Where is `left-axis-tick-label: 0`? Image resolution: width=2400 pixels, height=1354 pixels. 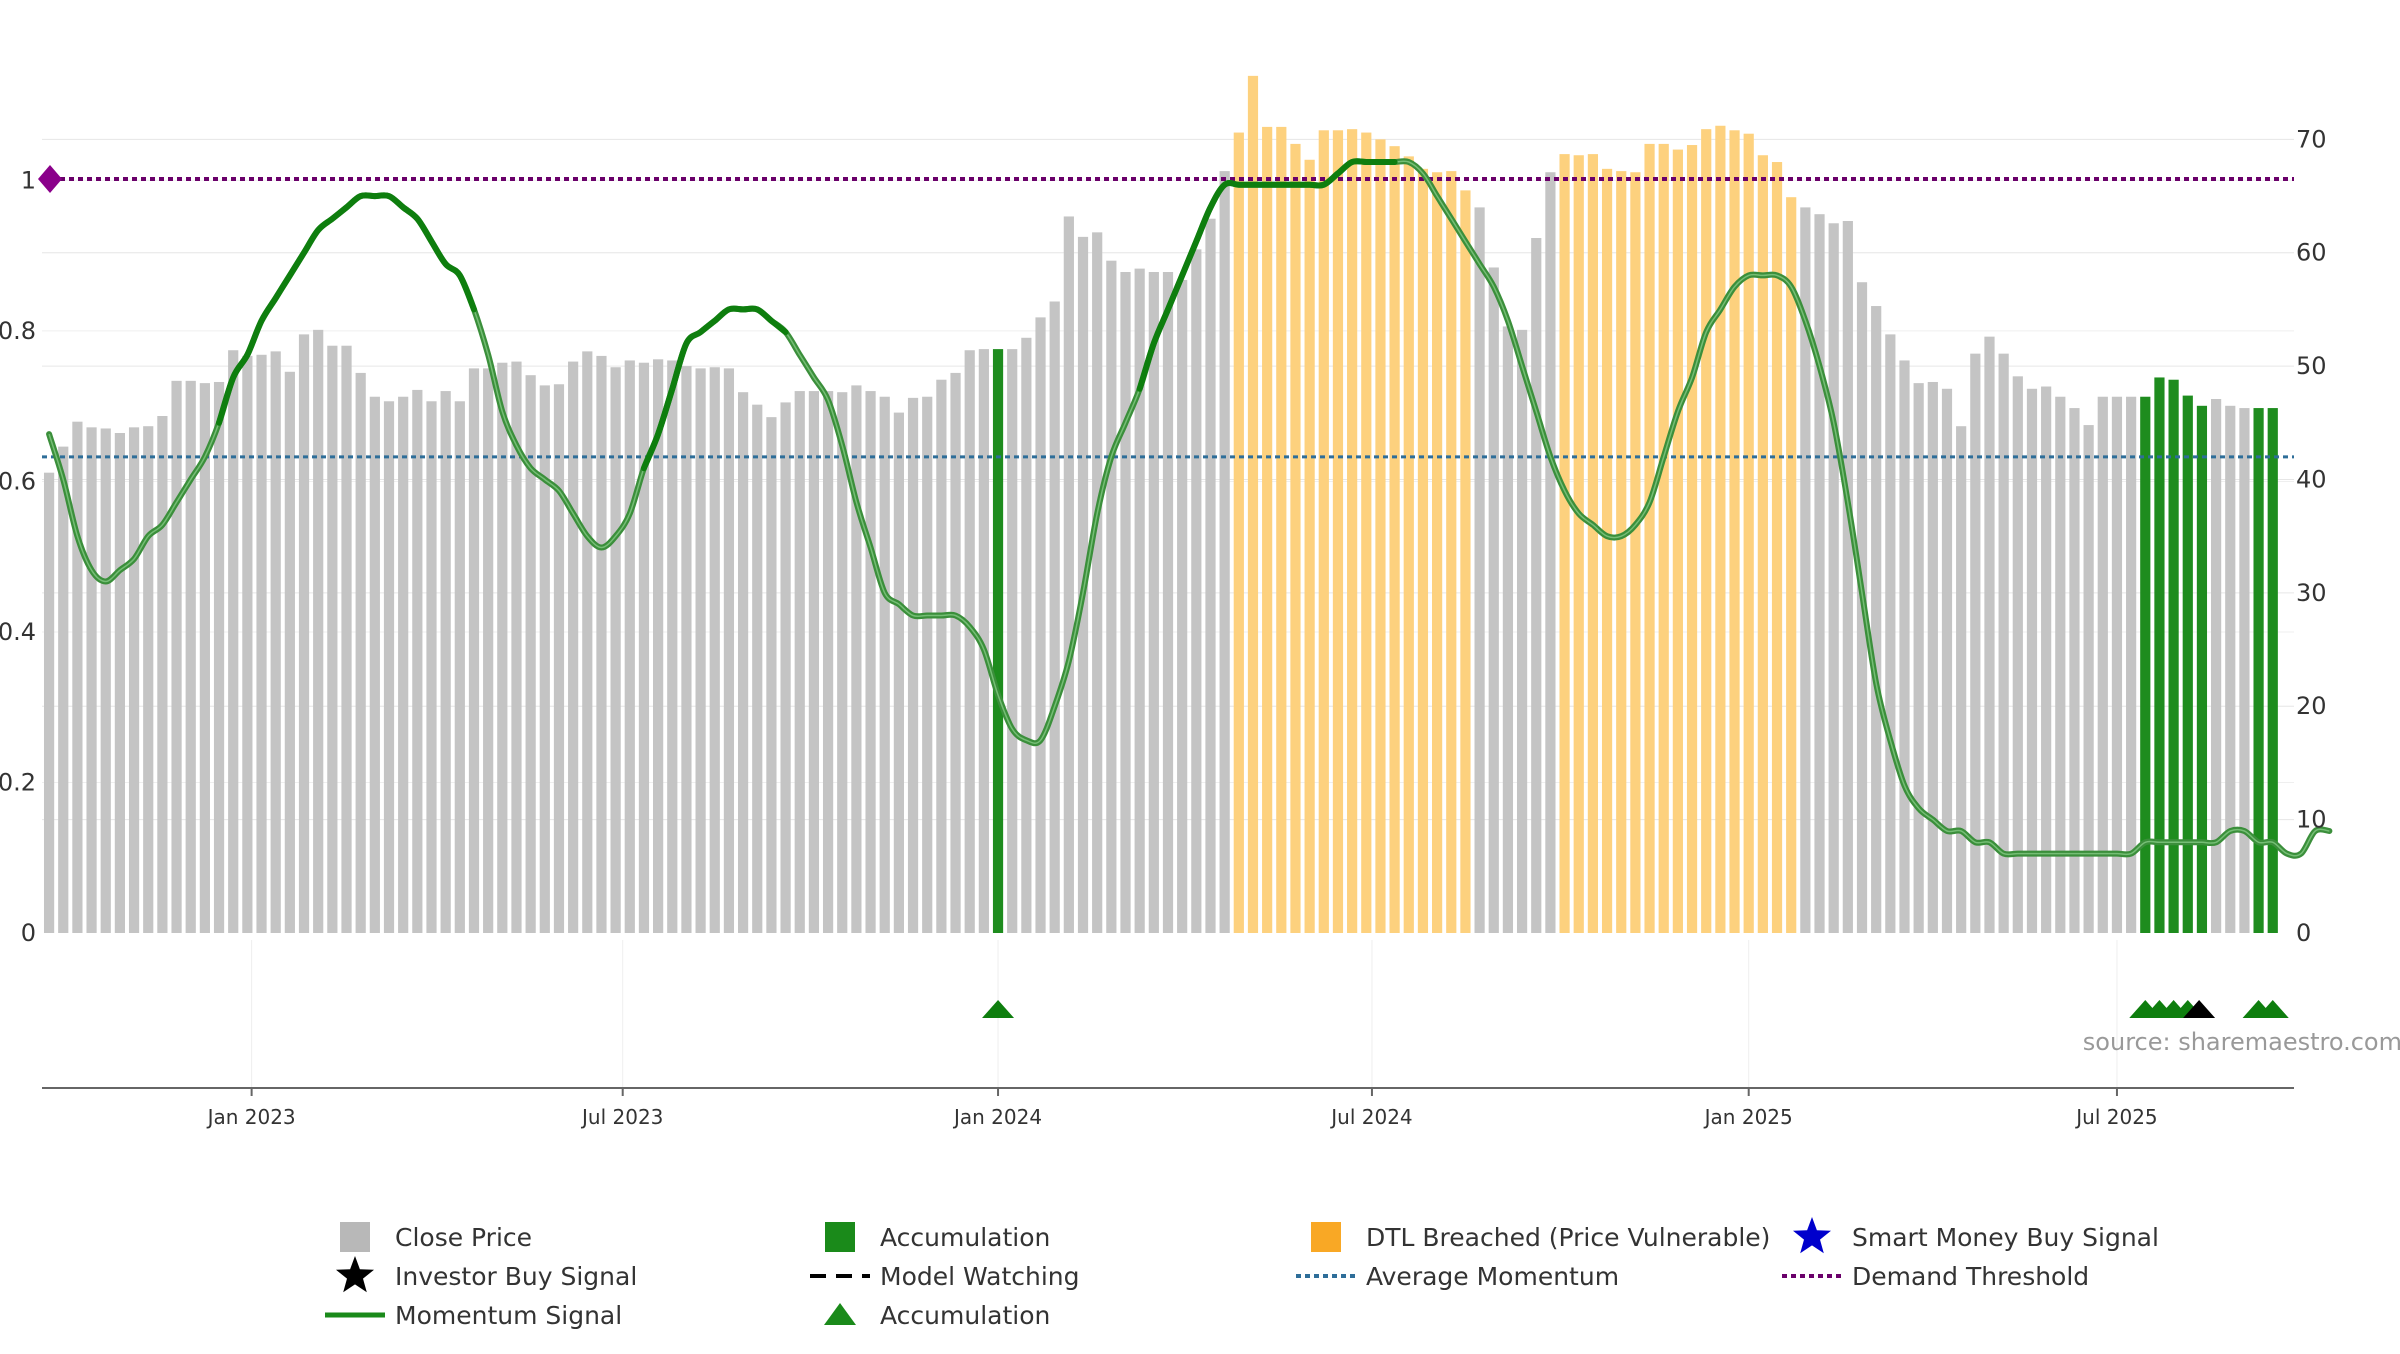
left-axis-tick-label: 0 is located at coordinates (28, 933).